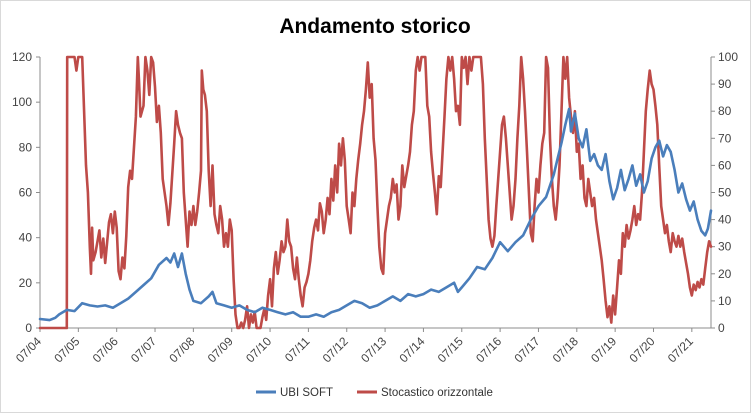 The image size is (751, 413). Describe the element at coordinates (526, 349) in the screenshot. I see `x-tick-label: 07/17` at that location.